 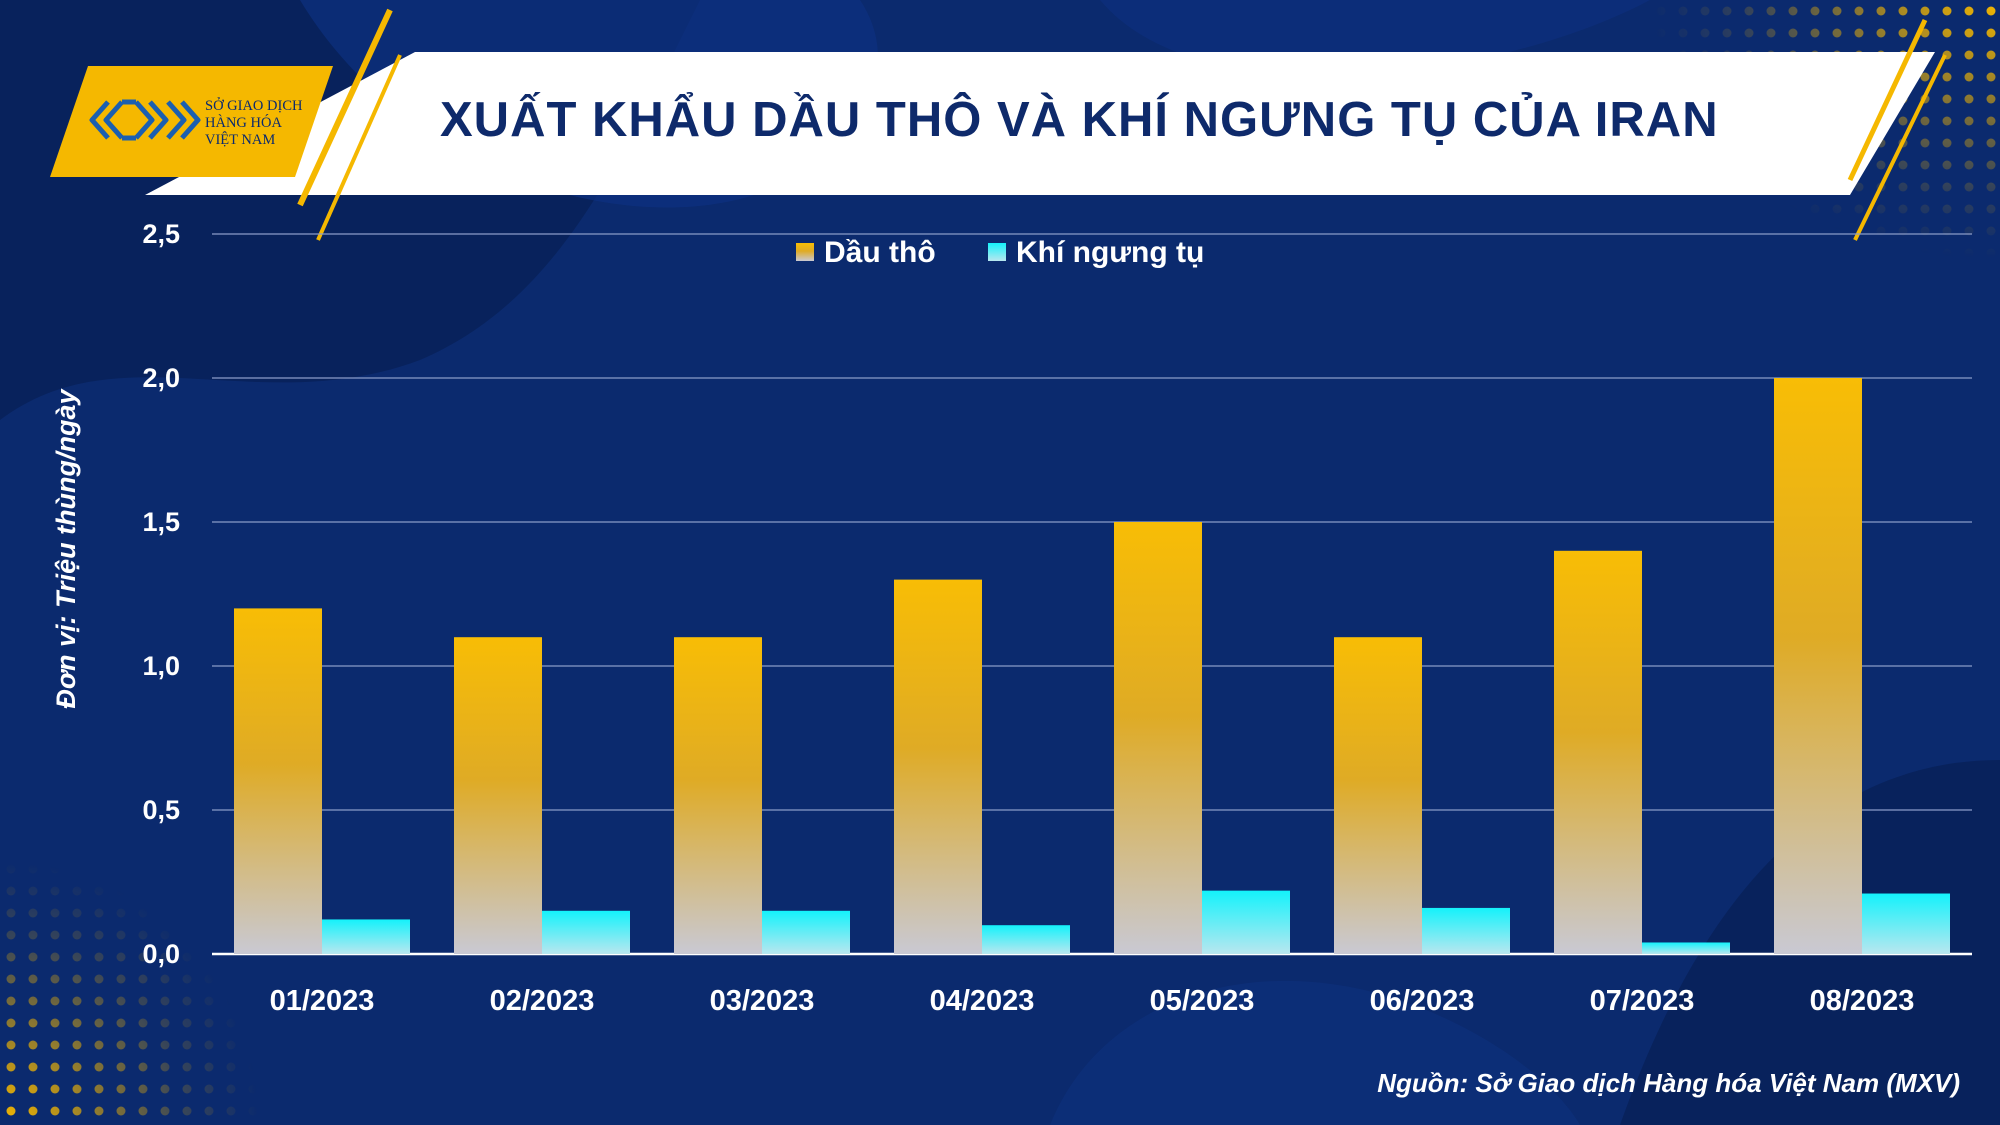 What do you see at coordinates (542, 1001) in the screenshot?
I see `x-tick-label: 02/2023` at bounding box center [542, 1001].